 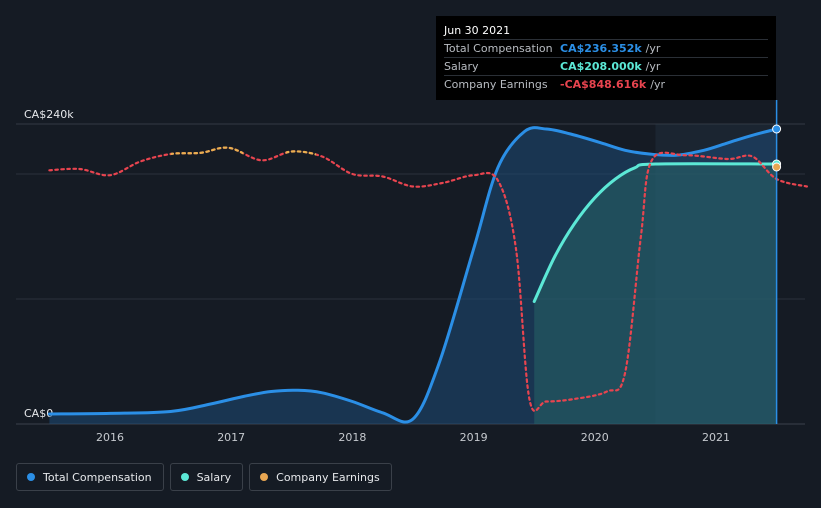 I want to click on tooltip-row-total-compensation: Total Compensation CA$236.352k /yr, so click(x=606, y=48).